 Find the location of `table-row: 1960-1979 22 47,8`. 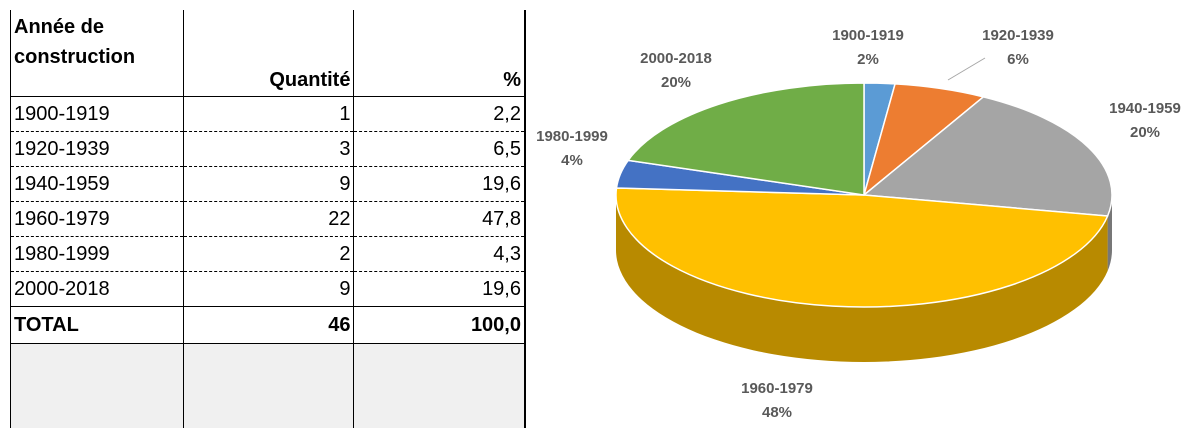

table-row: 1960-1979 22 47,8 is located at coordinates (268, 219).